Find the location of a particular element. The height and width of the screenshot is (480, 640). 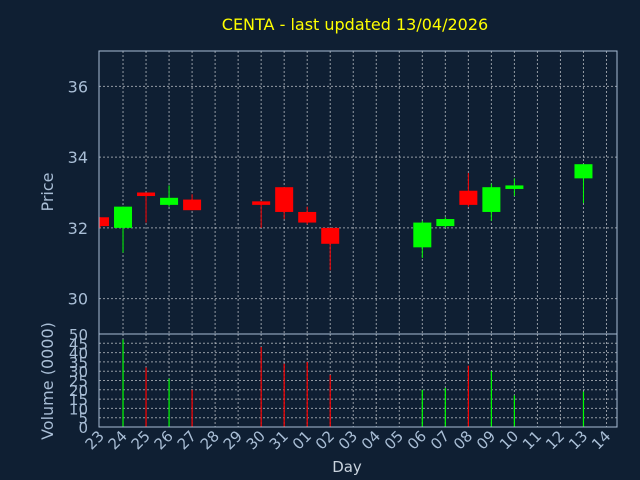

volume-tick-label: 20 is located at coordinates (78, 391).